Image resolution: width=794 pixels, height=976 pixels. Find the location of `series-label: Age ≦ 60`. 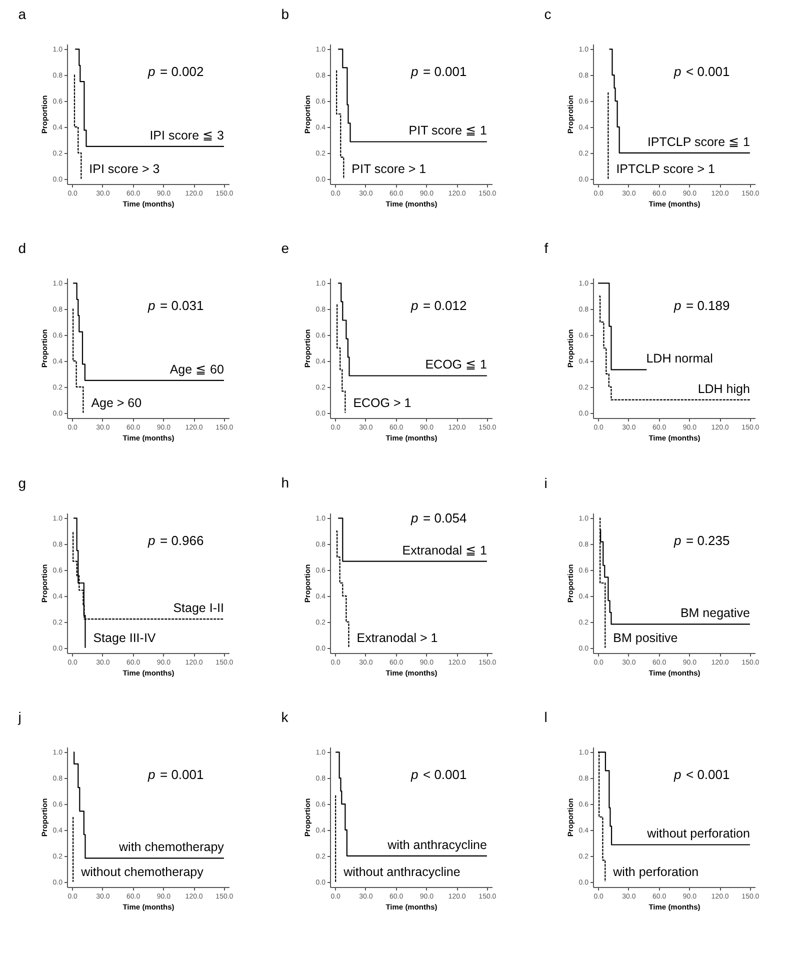

series-label: Age ≦ 60 is located at coordinates (197, 369).